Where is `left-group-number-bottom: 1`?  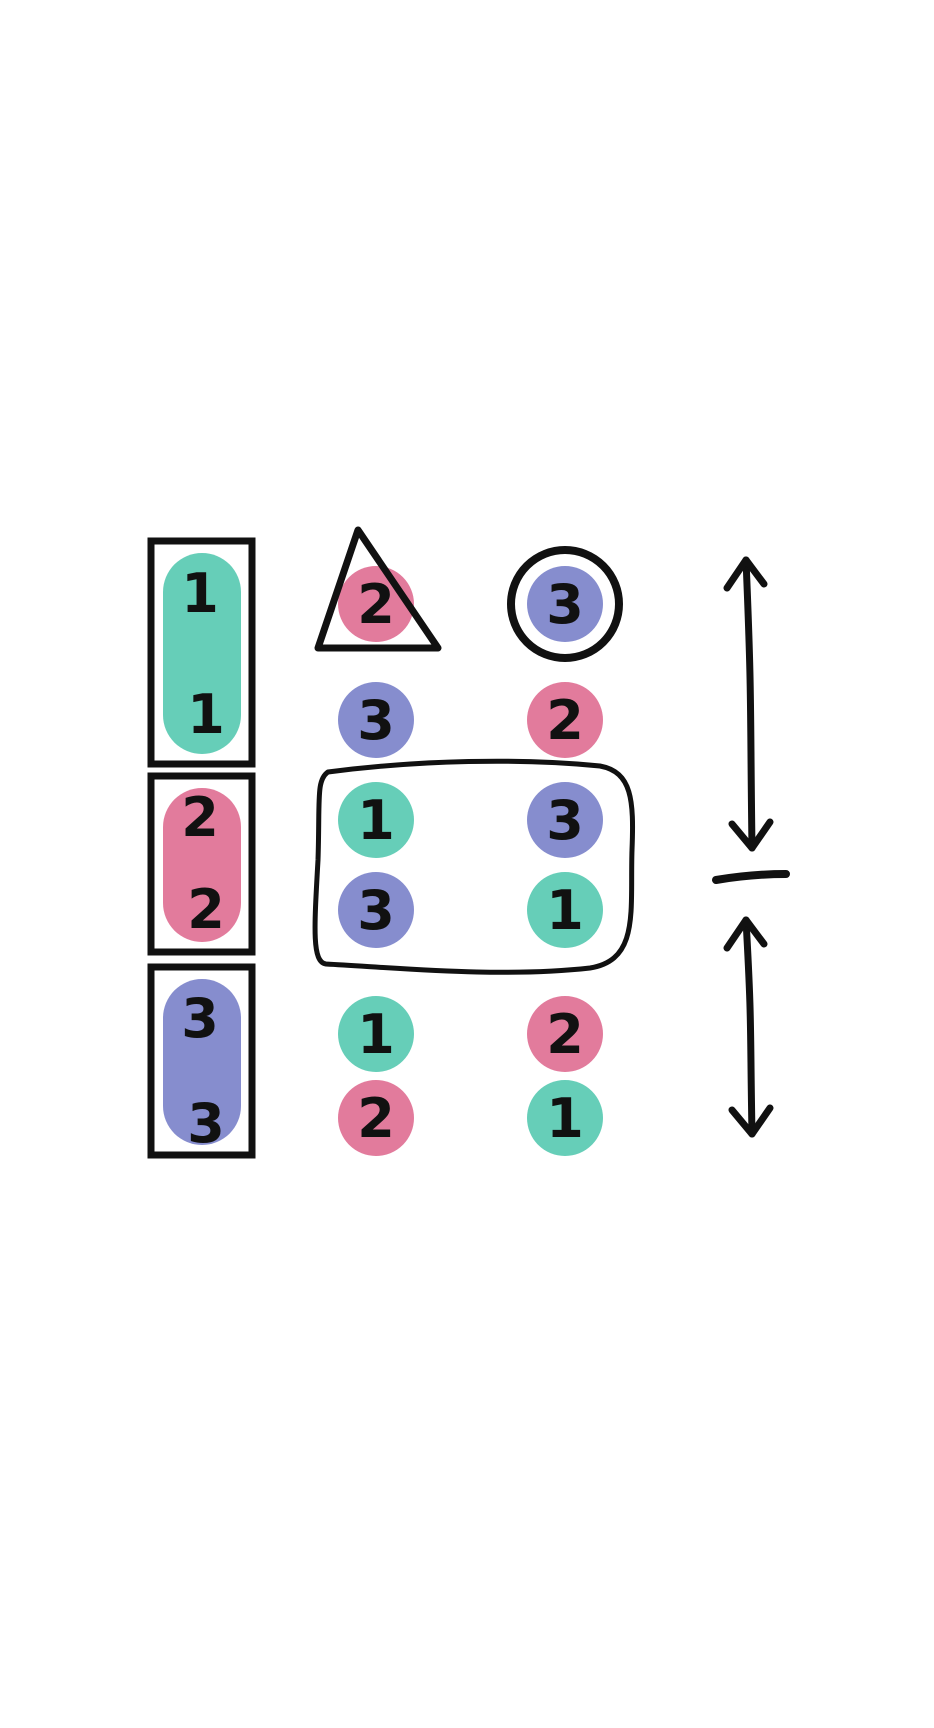 left-group-number-bottom: 1 is located at coordinates (206, 714).